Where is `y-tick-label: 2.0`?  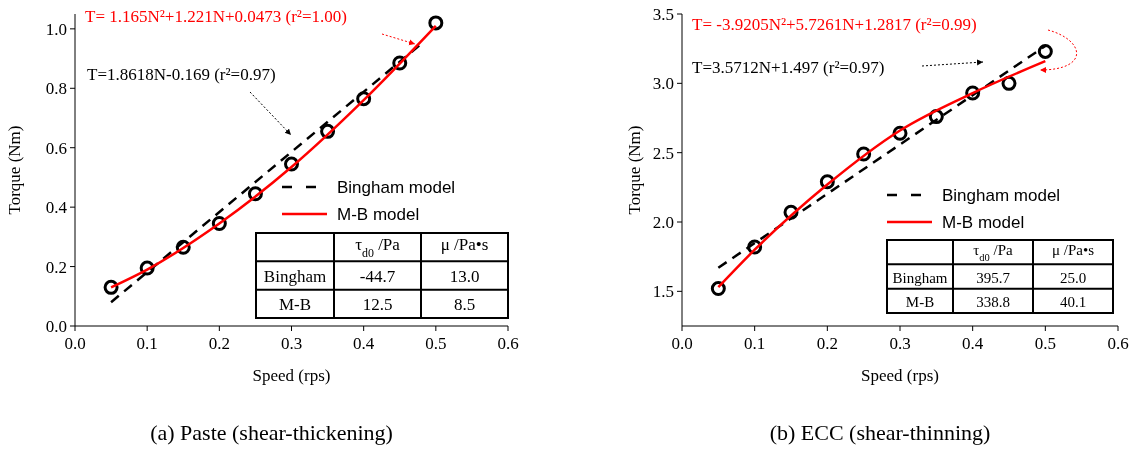 y-tick-label: 2.0 is located at coordinates (663, 222).